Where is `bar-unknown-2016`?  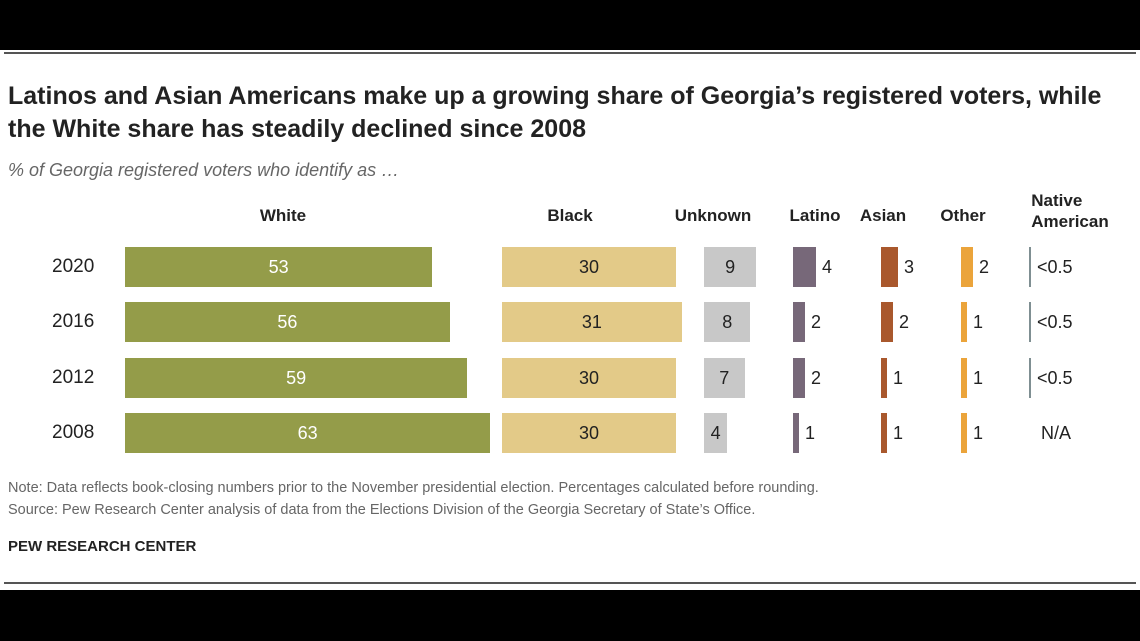 bar-unknown-2016 is located at coordinates (727, 322).